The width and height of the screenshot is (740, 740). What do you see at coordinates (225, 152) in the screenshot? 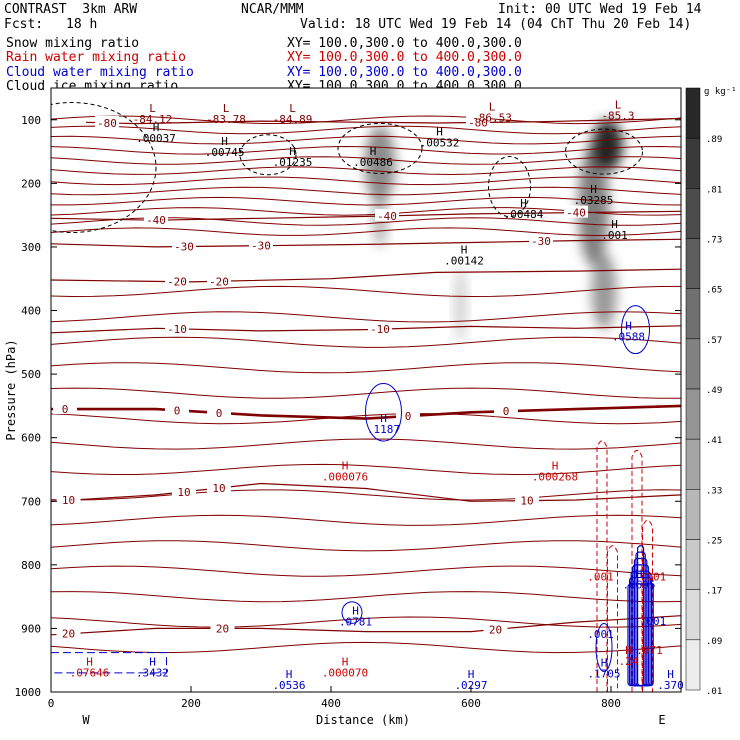
I see `extremum-value-6: .00745` at bounding box center [225, 152].